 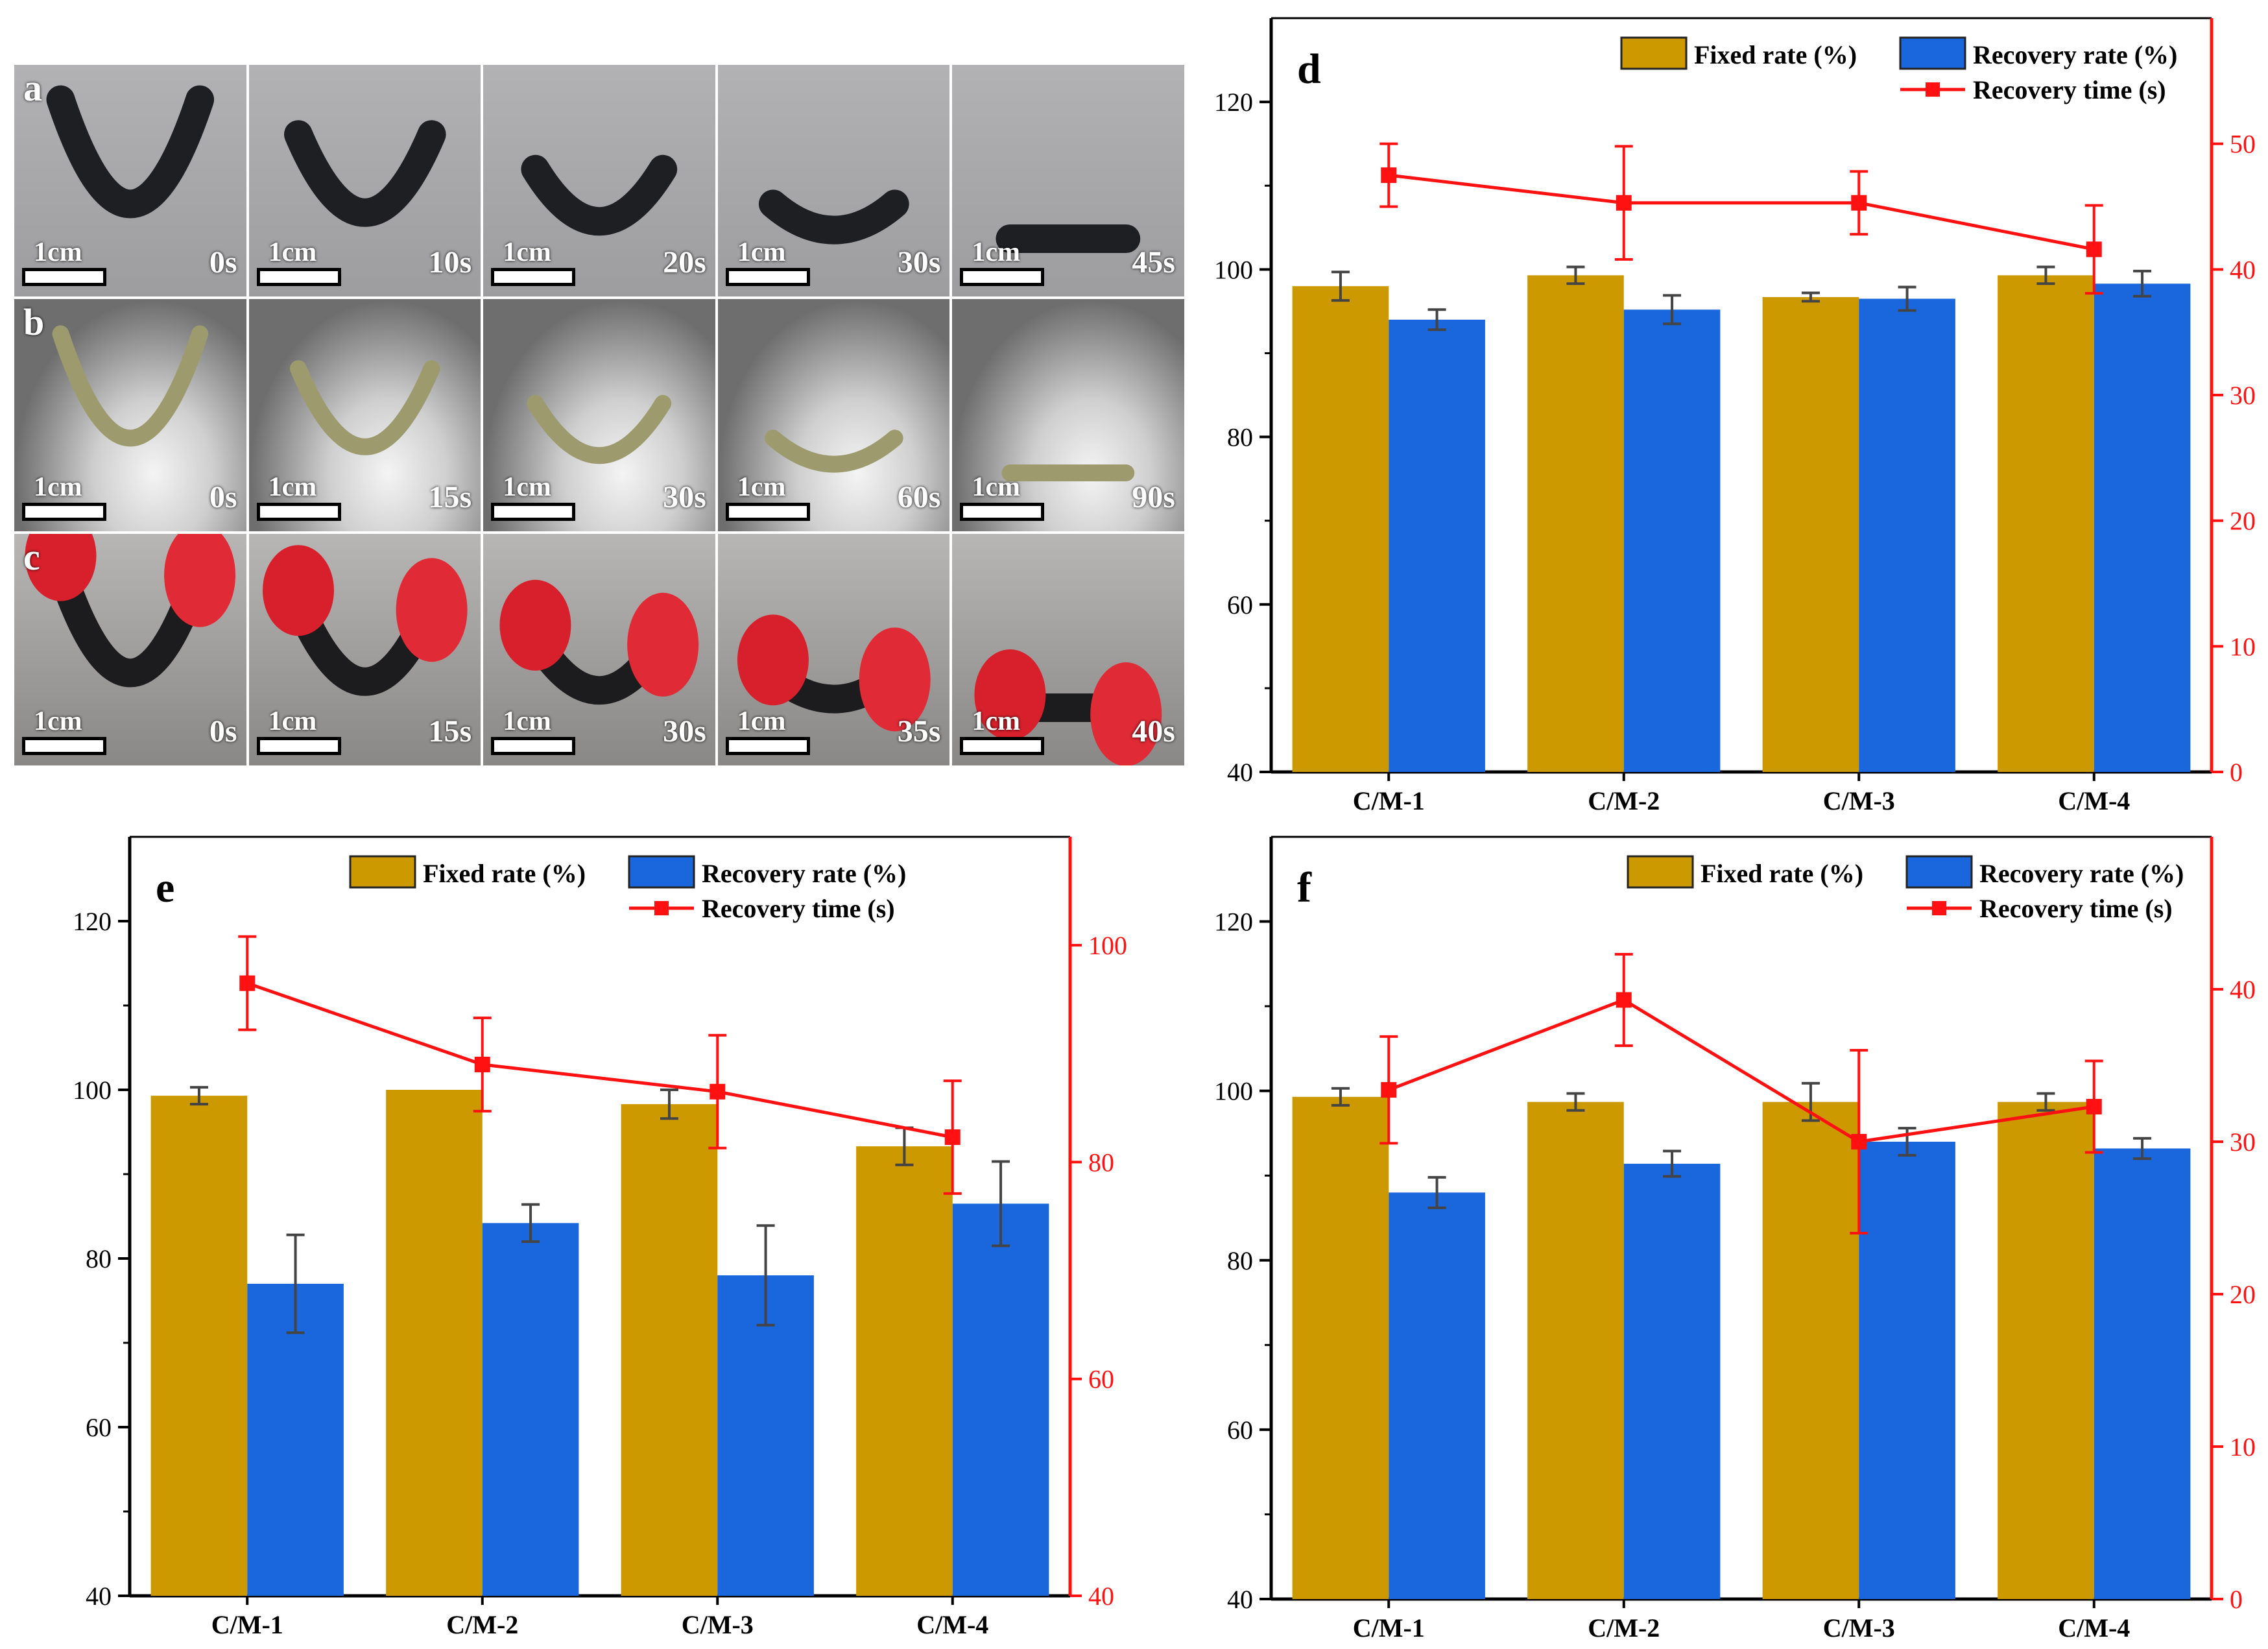 I want to click on time-label: 20s, so click(x=684, y=262).